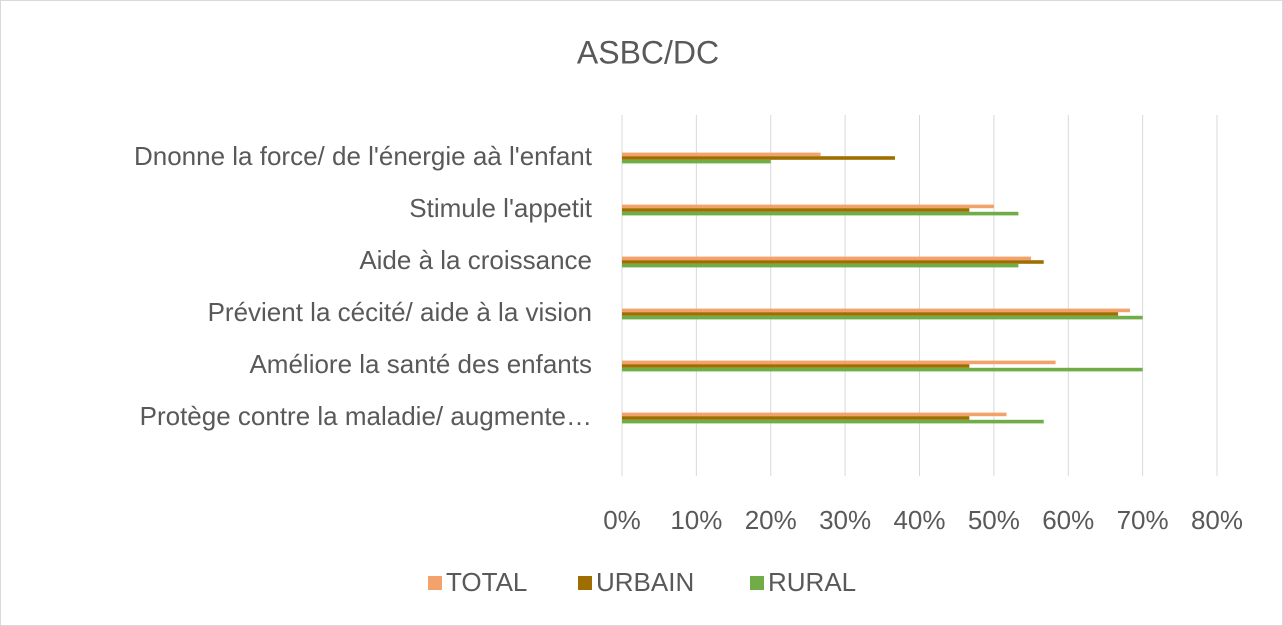 Image resolution: width=1283 pixels, height=626 pixels. What do you see at coordinates (812, 582) in the screenshot?
I see `legend-label: RURAL` at bounding box center [812, 582].